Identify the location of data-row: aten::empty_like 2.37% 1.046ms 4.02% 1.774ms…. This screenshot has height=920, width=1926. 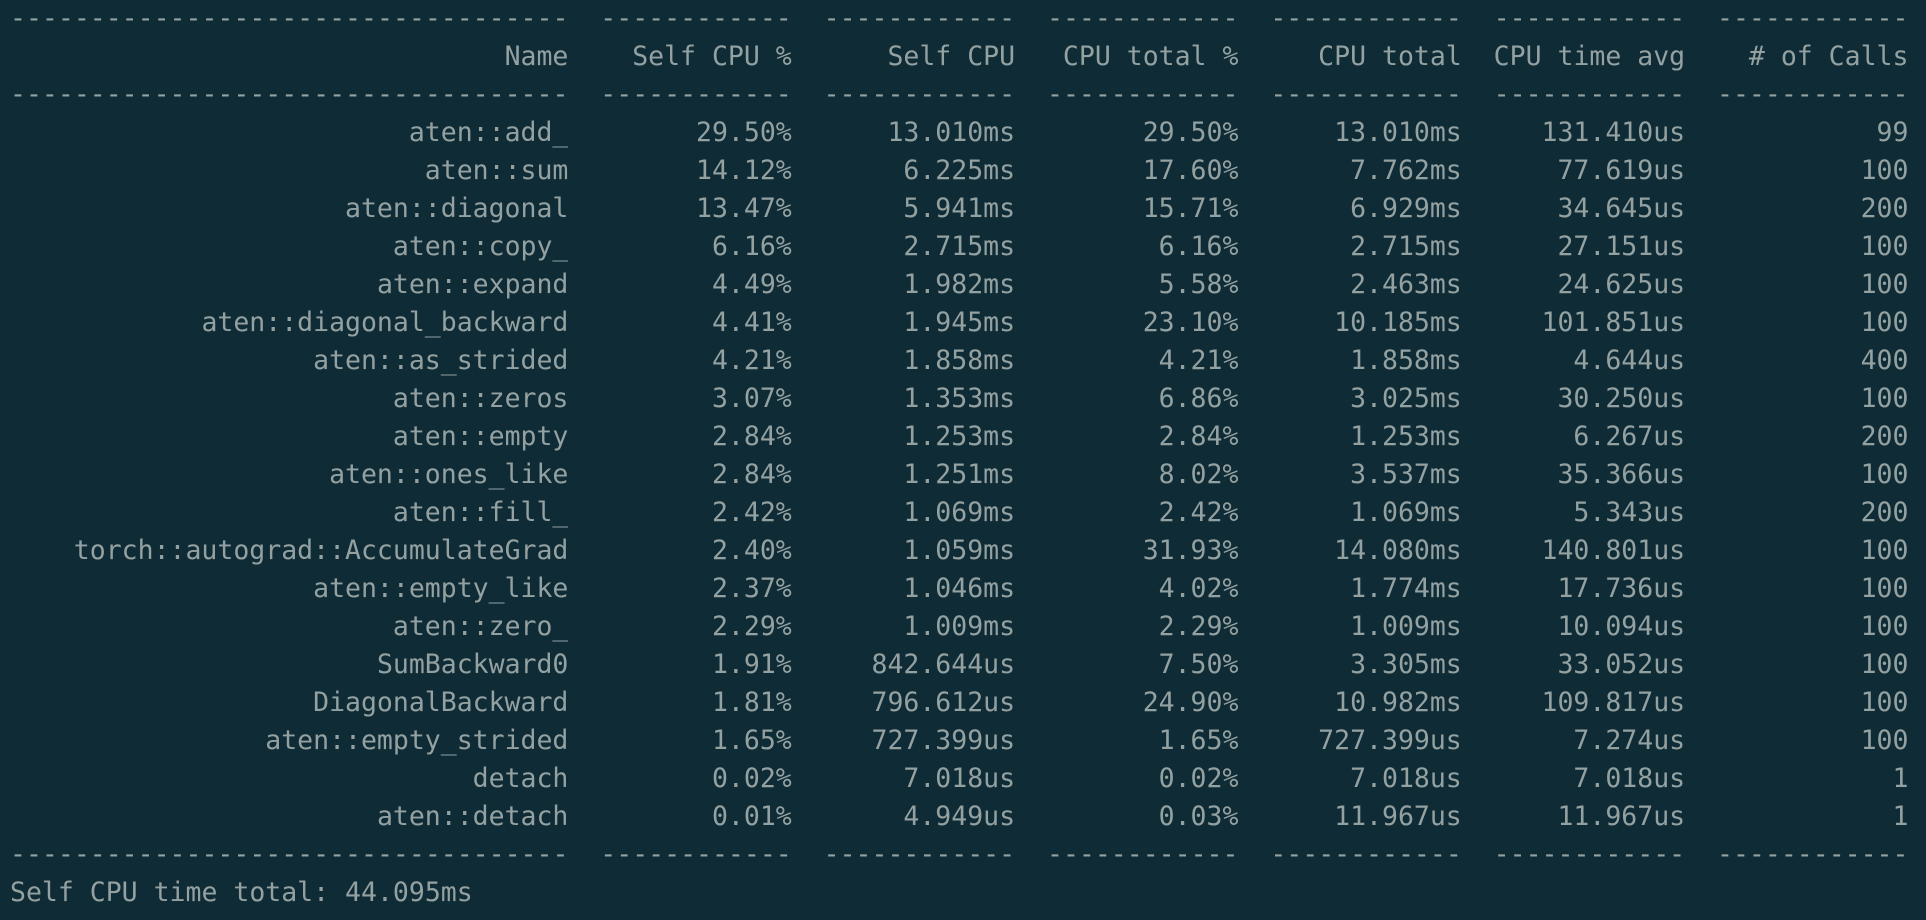
(959, 589).